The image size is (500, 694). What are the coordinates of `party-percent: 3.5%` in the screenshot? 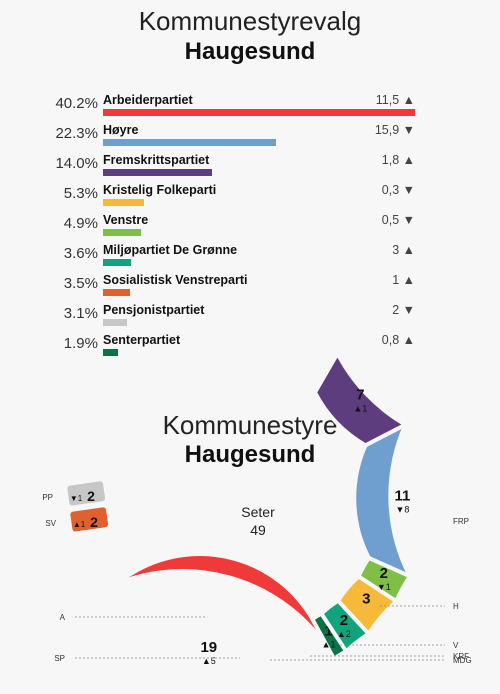 It's located at (80, 283).